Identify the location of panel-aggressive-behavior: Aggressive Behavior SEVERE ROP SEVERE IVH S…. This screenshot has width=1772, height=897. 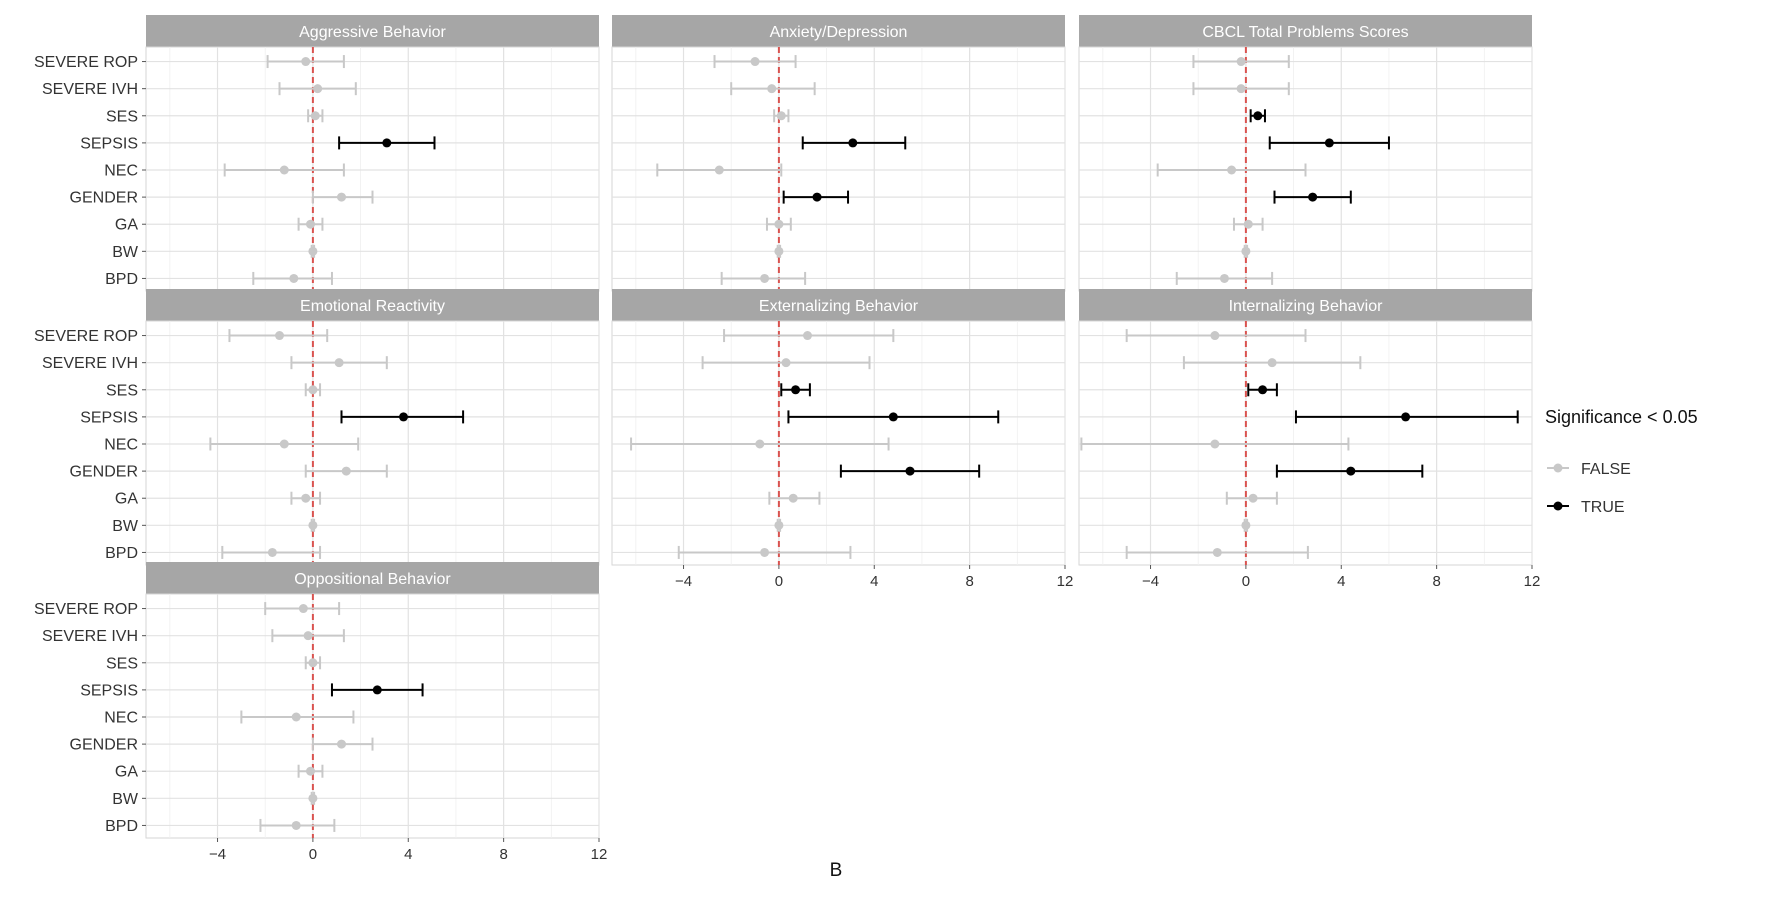
(317, 153).